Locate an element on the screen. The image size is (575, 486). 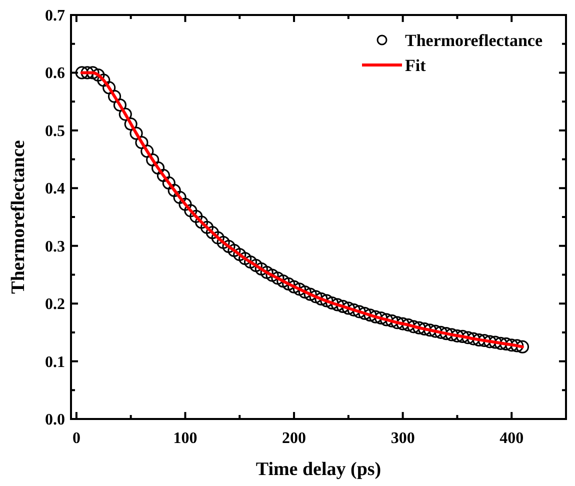
x-axis-title: Time delay (ps) is located at coordinates (319, 469).